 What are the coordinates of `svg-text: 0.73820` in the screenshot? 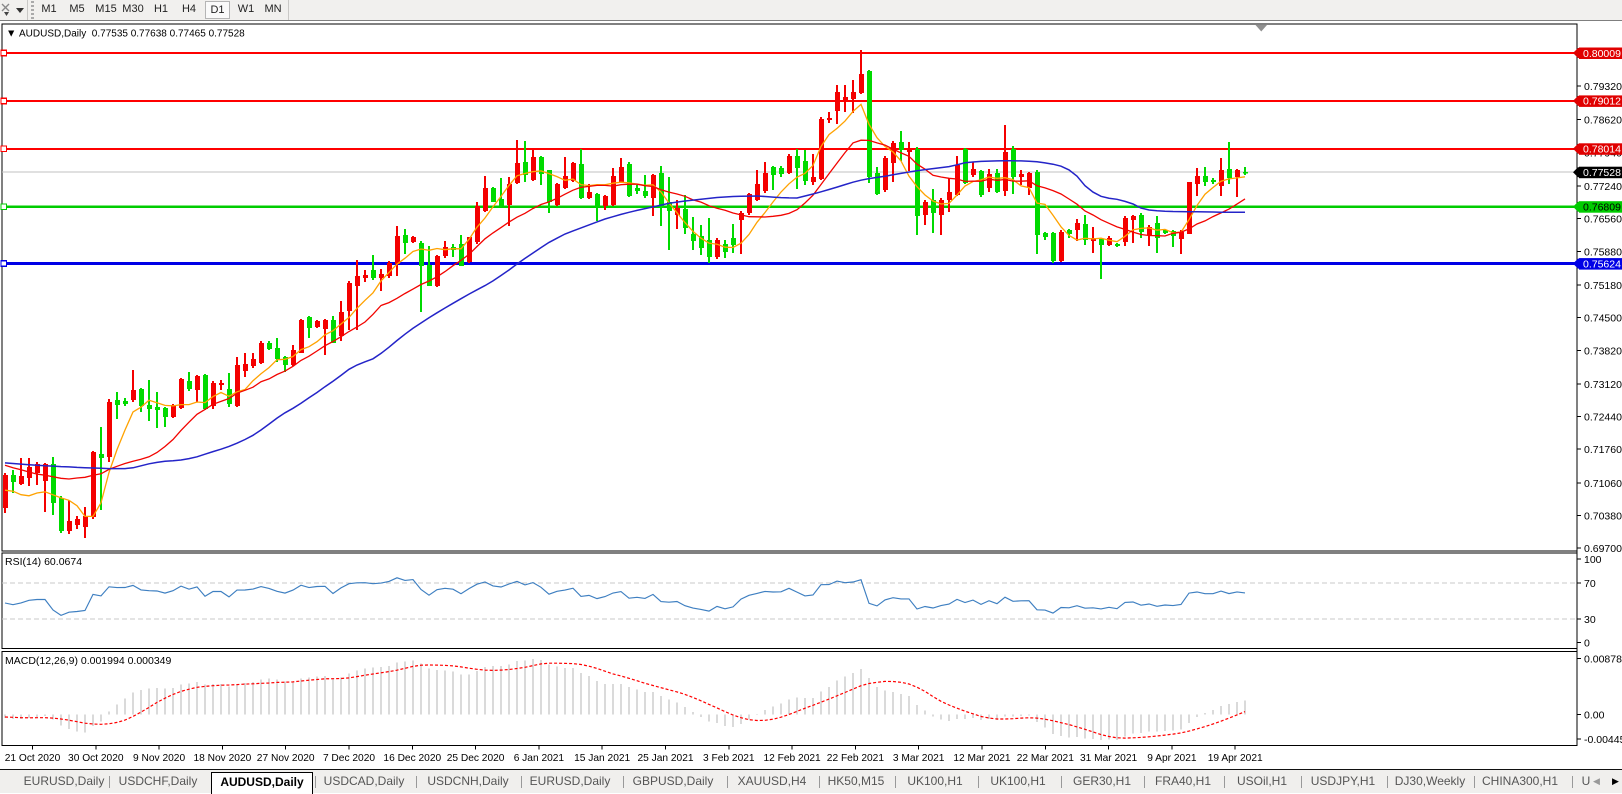 It's located at (1603, 351).